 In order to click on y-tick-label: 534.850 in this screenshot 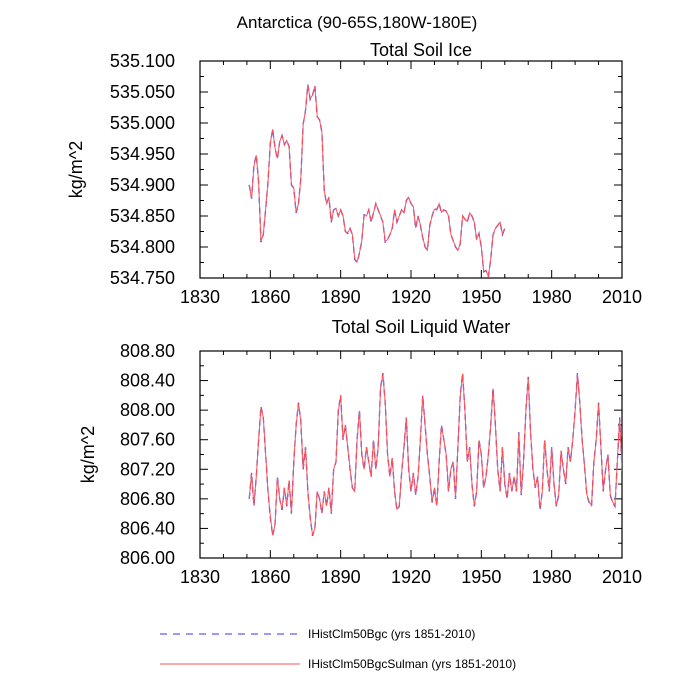, I will do `click(142, 216)`.